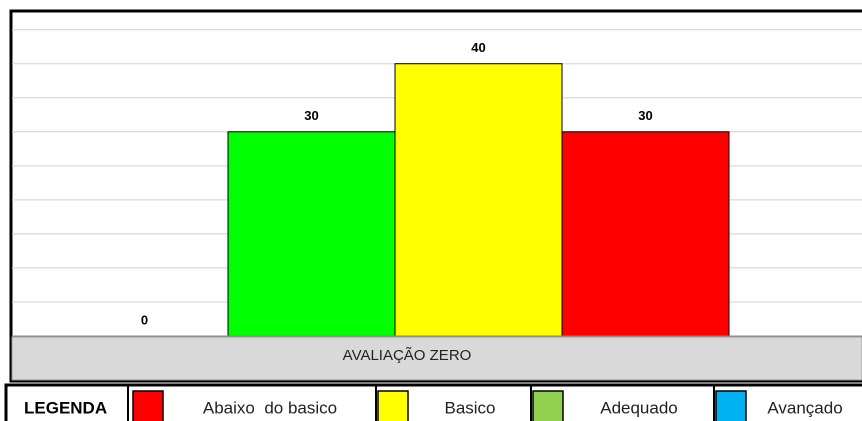  I want to click on x-tick-label: AVALIAÇÃO ZERO, so click(407, 355).